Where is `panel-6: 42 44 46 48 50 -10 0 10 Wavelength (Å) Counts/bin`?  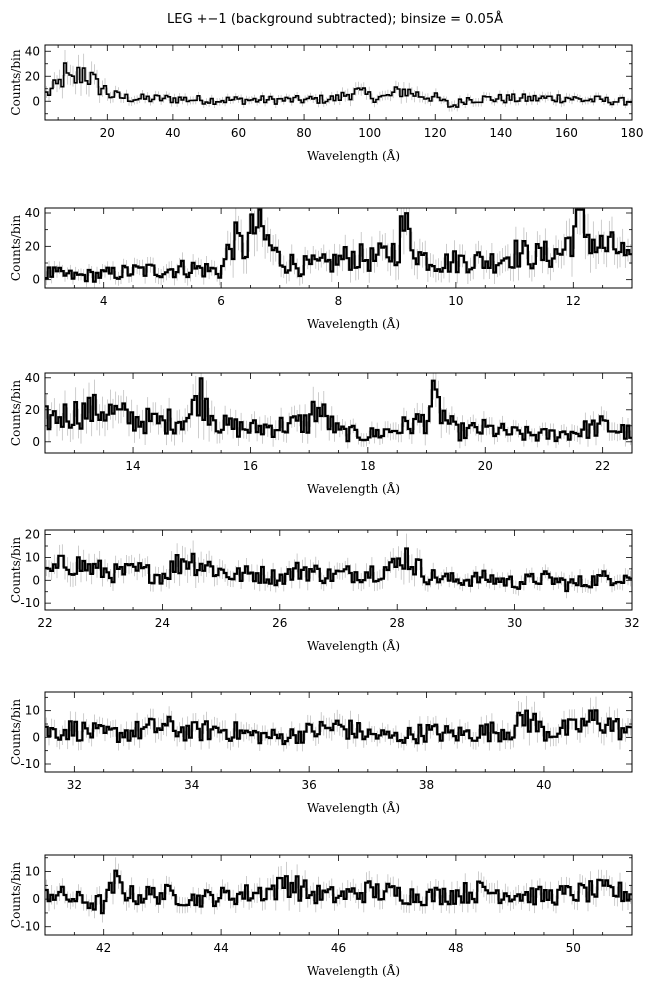
panel-6: 42 44 46 48 50 -10 0 10 Wavelength (Å) Counts/bin is located at coordinates (321, 916).